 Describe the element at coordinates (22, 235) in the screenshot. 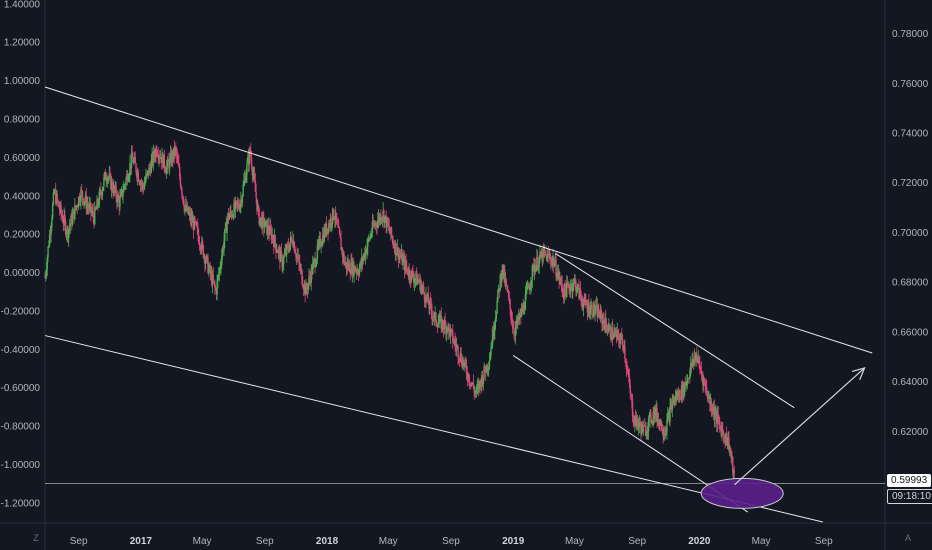

I see `left-axis-tick-label: 0.20000` at that location.